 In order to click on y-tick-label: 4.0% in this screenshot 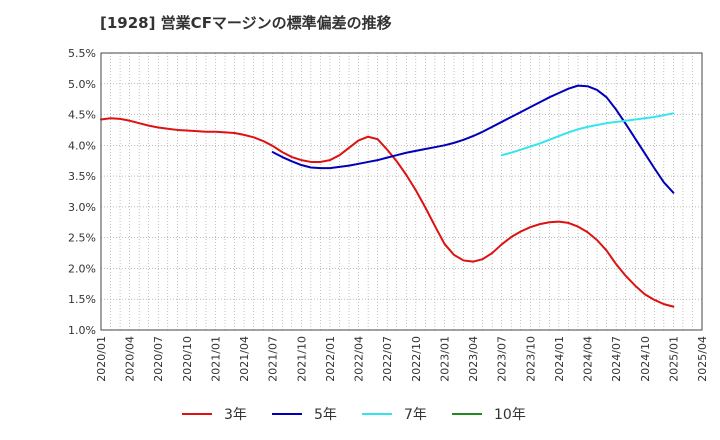, I will do `click(82, 145)`.